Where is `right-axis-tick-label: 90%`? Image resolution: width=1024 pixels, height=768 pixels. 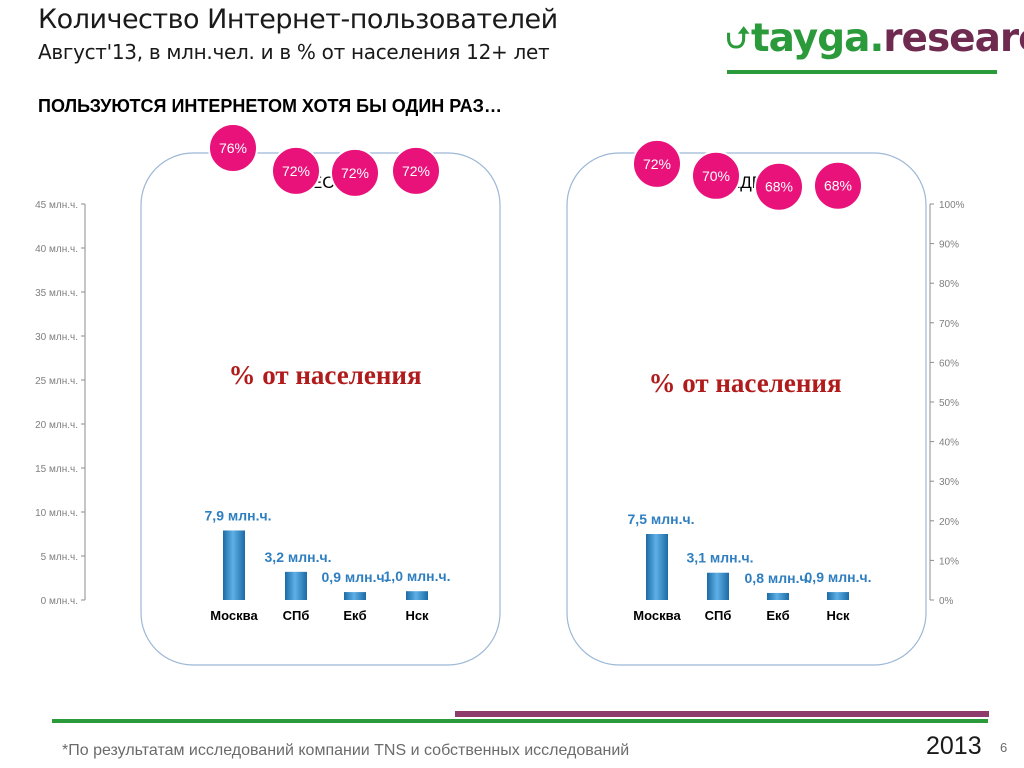 right-axis-tick-label: 90% is located at coordinates (949, 245).